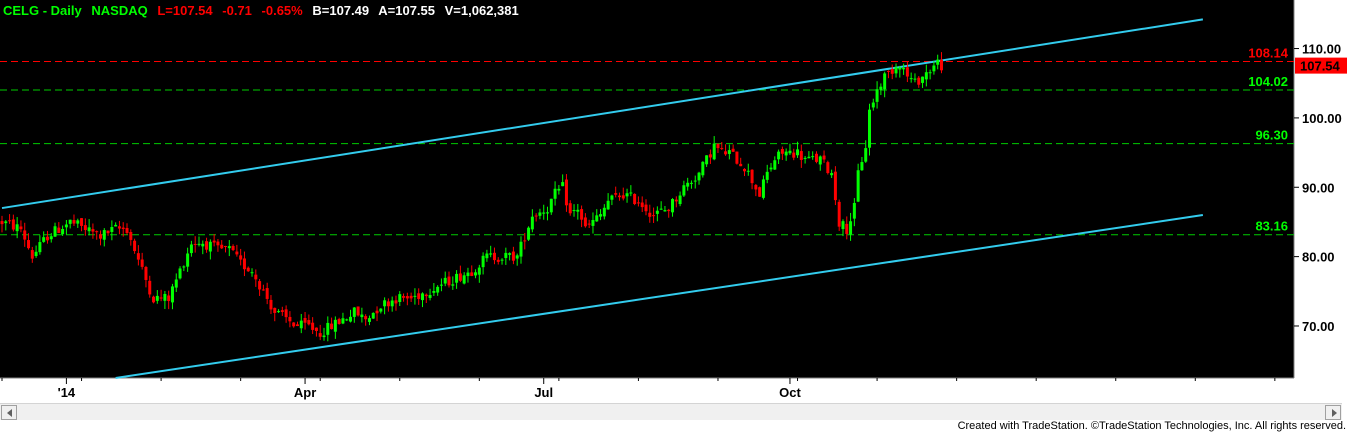 The width and height of the screenshot is (1354, 435). I want to click on scroll-left-button, so click(9, 412).